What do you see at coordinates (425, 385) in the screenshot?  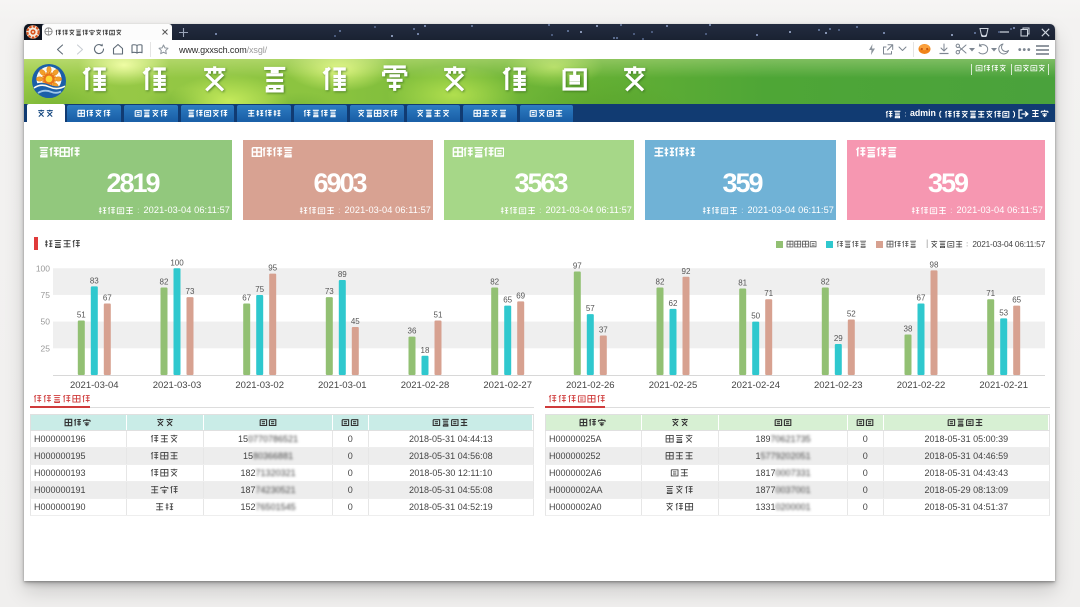 I see `svg-text: 2021-02-28` at bounding box center [425, 385].